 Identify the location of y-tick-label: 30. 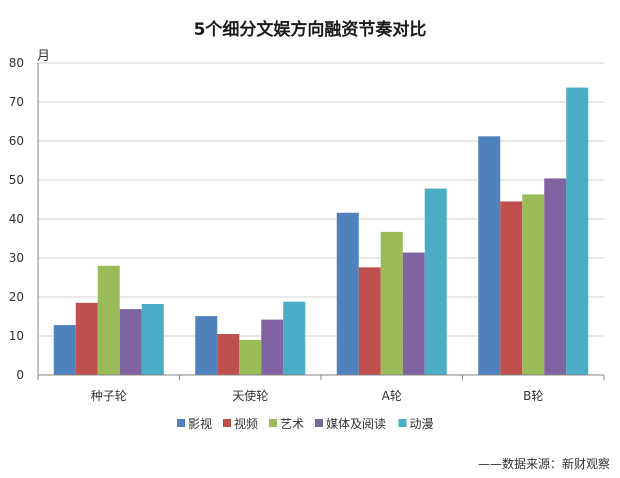
(16, 258).